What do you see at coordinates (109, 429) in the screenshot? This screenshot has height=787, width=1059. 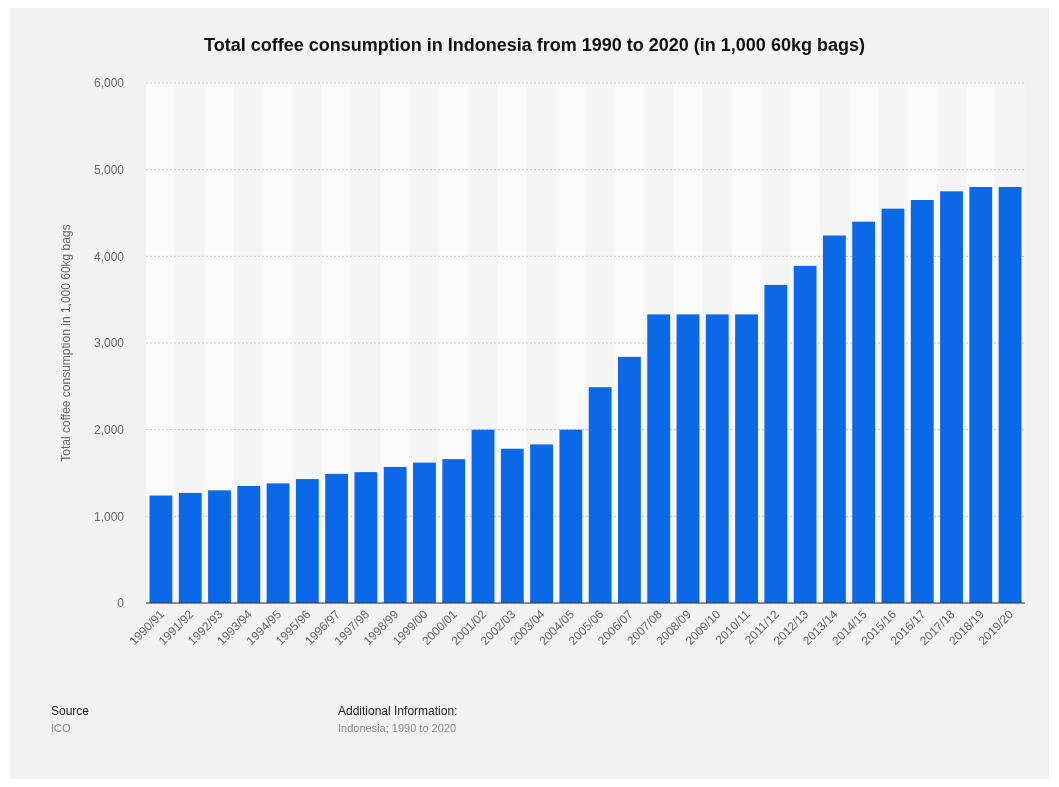 I see `y-tick-label: 2,000` at bounding box center [109, 429].